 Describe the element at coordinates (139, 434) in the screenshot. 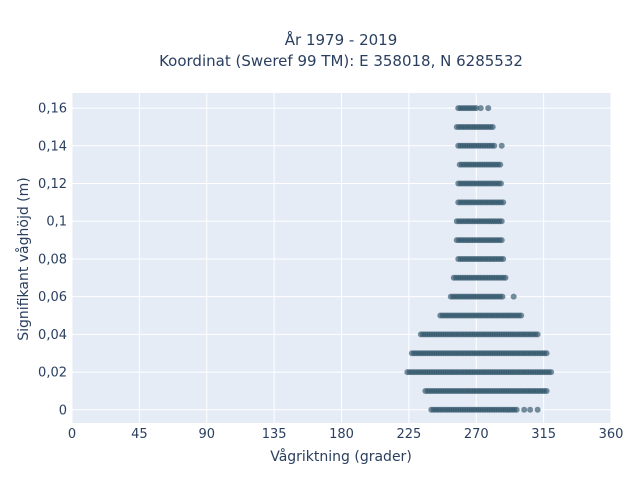

I see `x-tick-label: 45` at that location.